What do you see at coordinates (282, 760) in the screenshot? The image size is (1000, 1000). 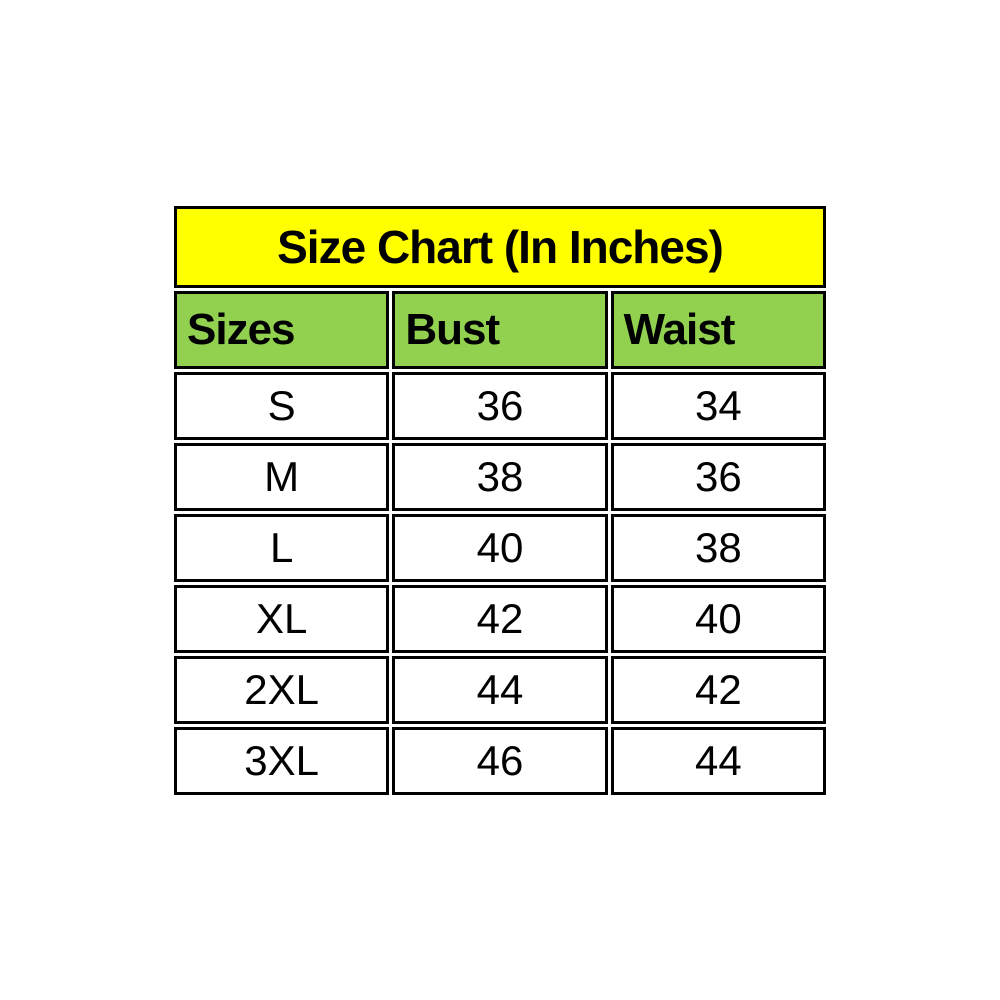 I see `size-cell: 3XL` at bounding box center [282, 760].